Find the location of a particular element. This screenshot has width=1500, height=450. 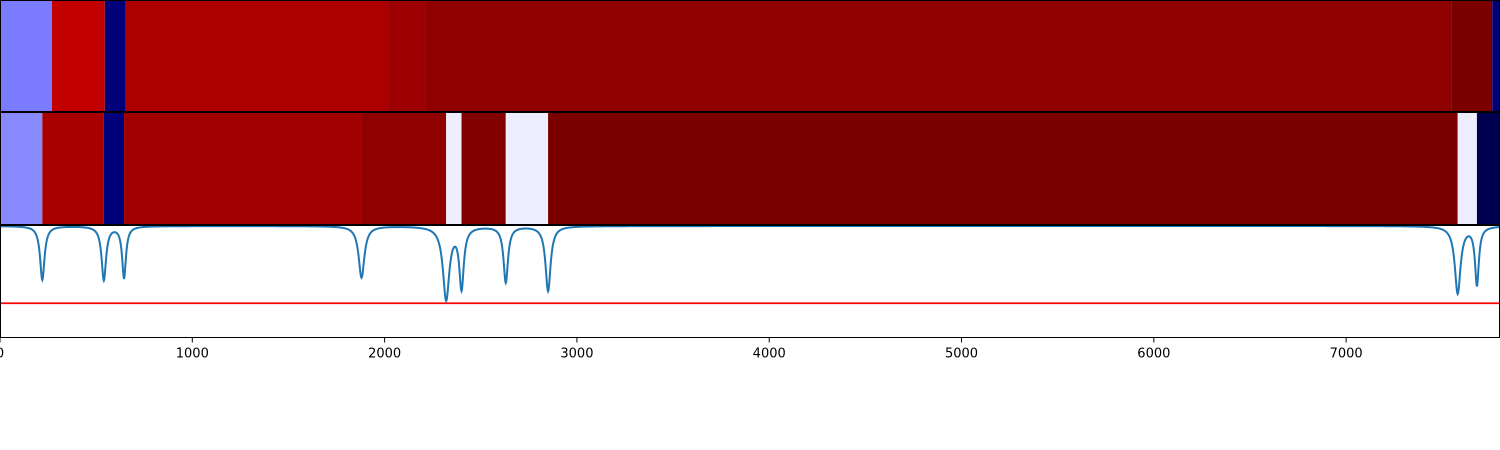

x-tick-label: 1000 is located at coordinates (192, 354).